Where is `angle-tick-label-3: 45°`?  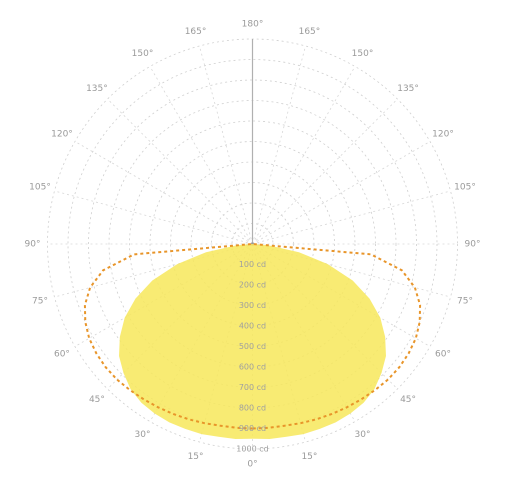
angle-tick-label-3: 45° is located at coordinates (97, 400).